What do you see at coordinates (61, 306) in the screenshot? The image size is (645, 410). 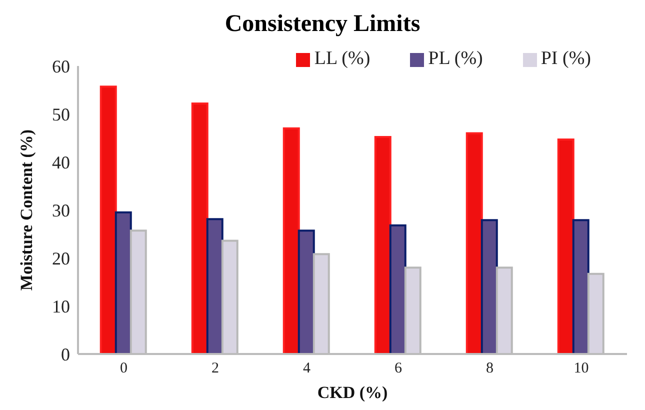 I see `y-tick-label: 10` at bounding box center [61, 306].